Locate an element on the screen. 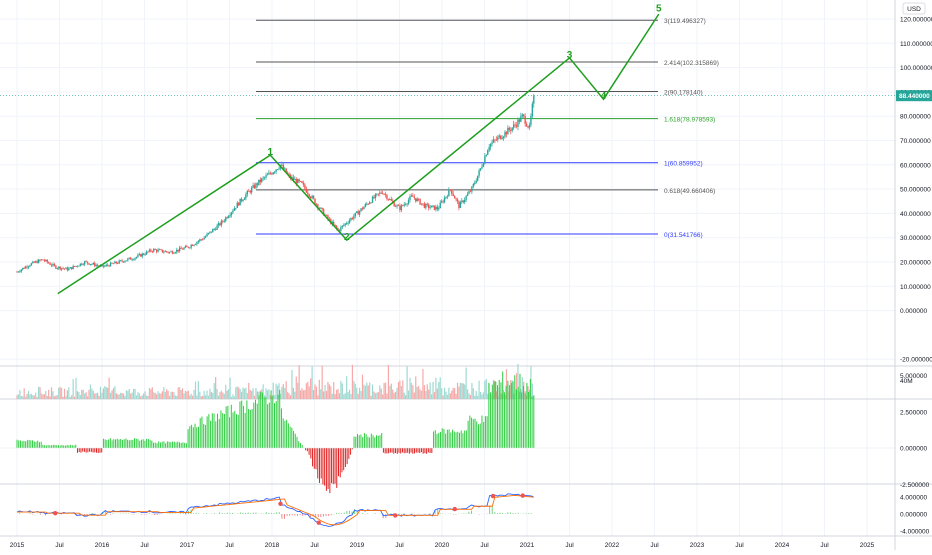 The image size is (932, 555). macd-cross-marker is located at coordinates (280, 504).